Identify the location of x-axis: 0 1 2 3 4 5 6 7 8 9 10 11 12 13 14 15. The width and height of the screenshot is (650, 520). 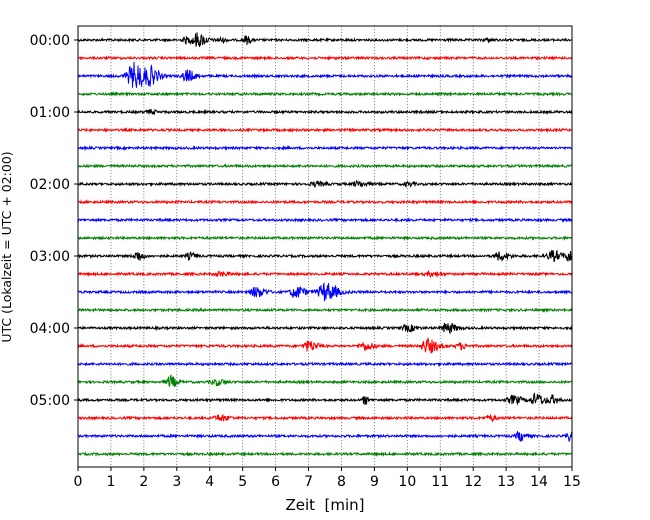
(327, 478).